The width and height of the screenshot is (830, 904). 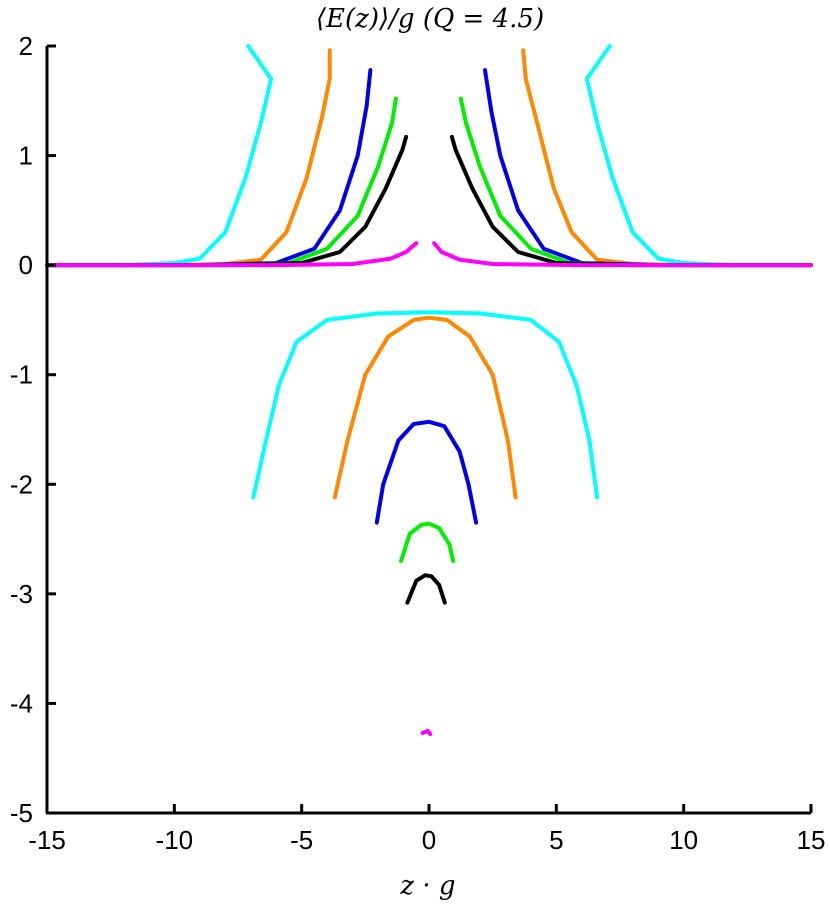 What do you see at coordinates (427, 886) in the screenshot?
I see `x-axis-label: z · g` at bounding box center [427, 886].